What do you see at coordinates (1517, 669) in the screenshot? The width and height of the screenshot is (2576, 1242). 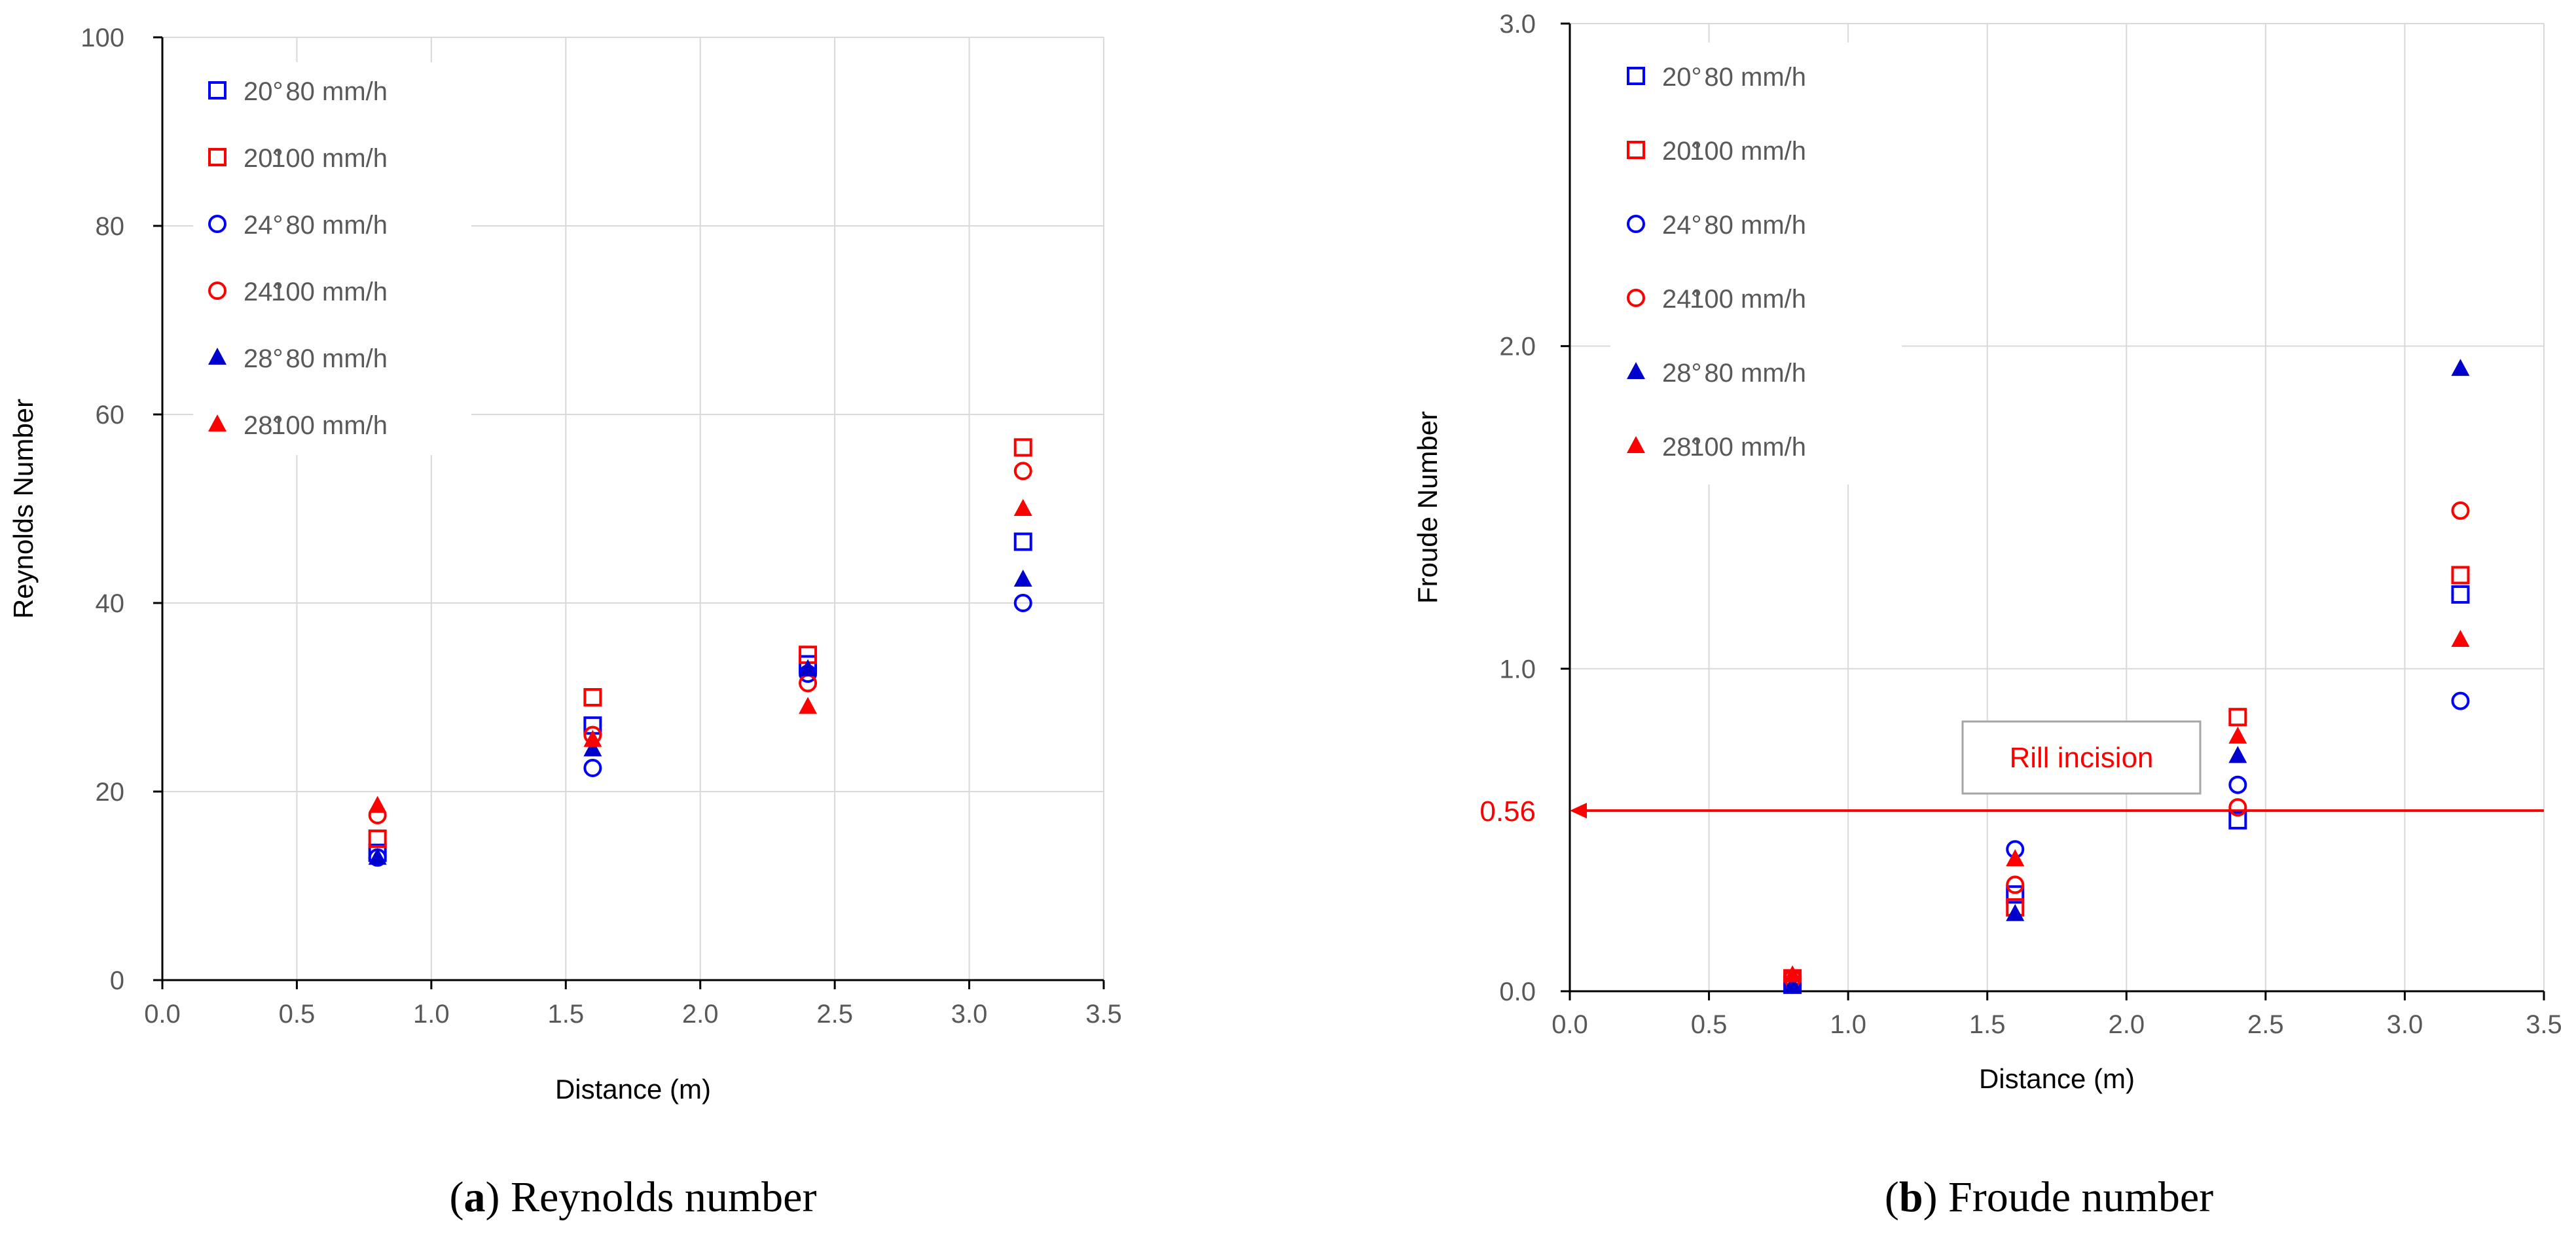 I see `y-tick-label: 1.0` at bounding box center [1517, 669].